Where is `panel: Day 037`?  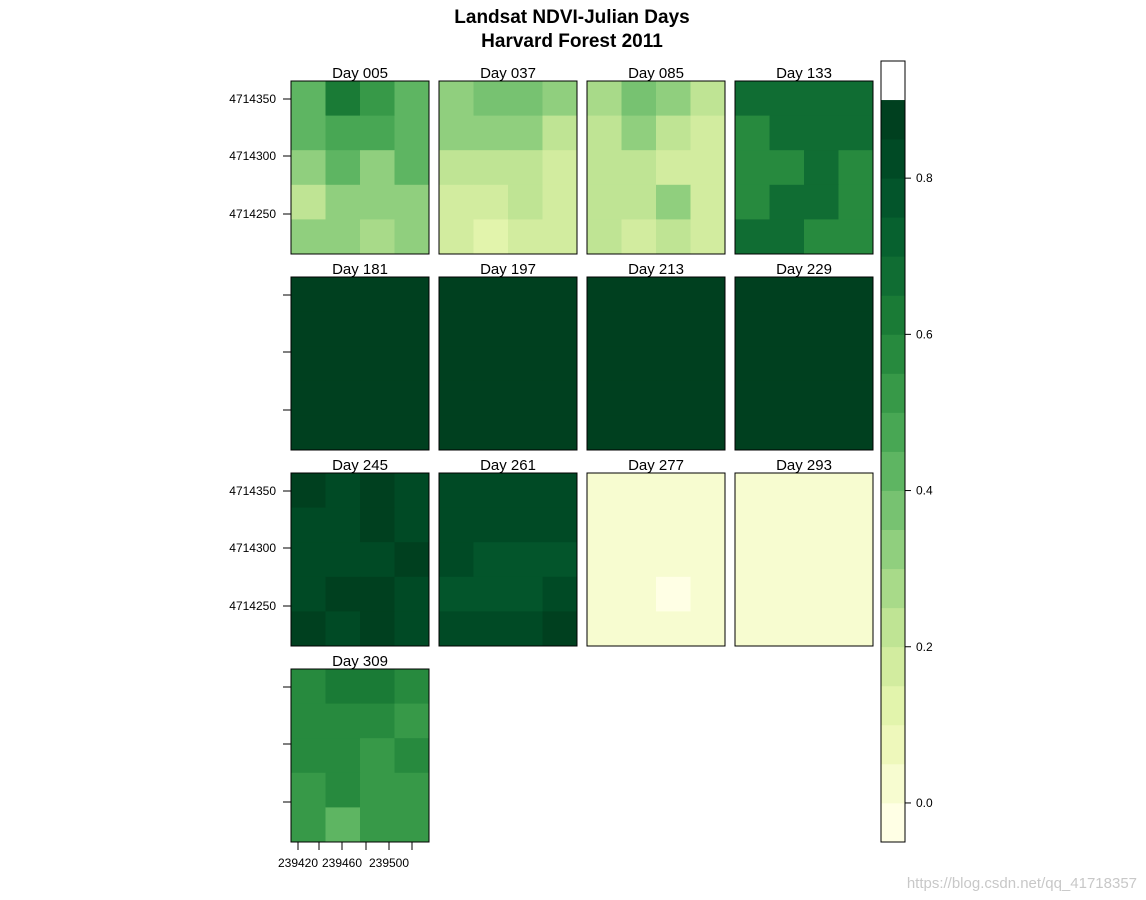
panel: Day 037 is located at coordinates (508, 160).